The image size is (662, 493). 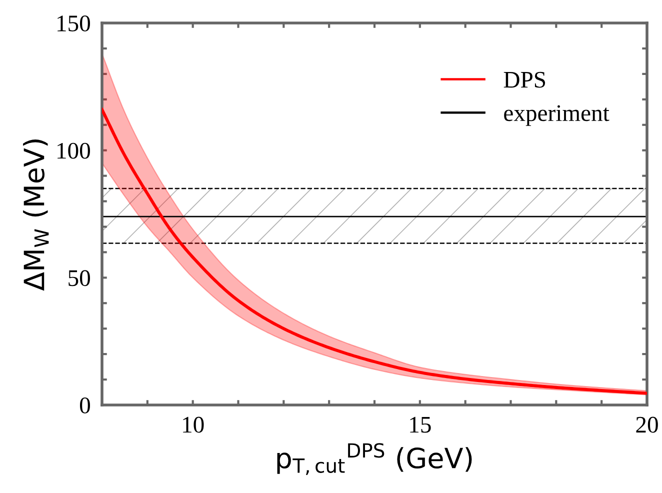 What do you see at coordinates (74, 150) in the screenshot?
I see `y-tick-label: 100` at bounding box center [74, 150].